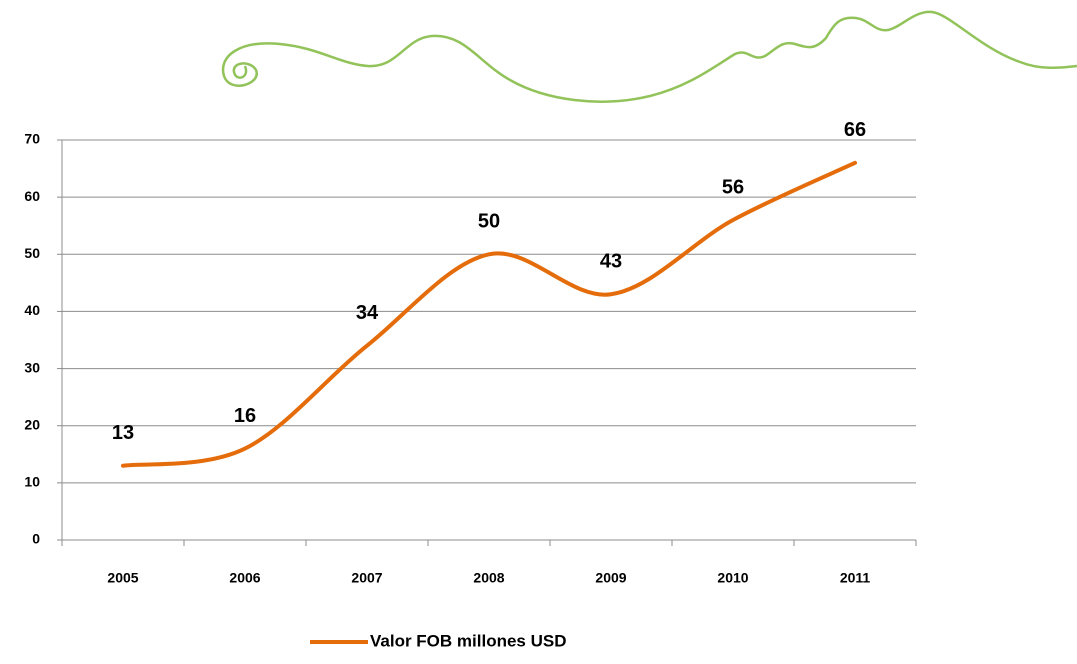 The height and width of the screenshot is (664, 1077). I want to click on data-label: 56, so click(733, 187).